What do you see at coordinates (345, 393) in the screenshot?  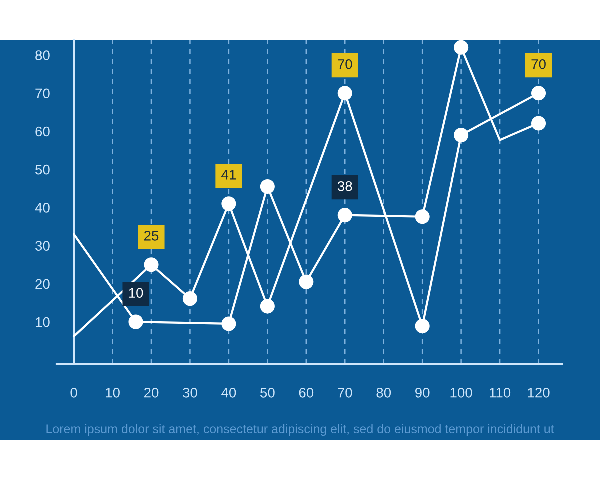 I see `x-tick-label: 70` at bounding box center [345, 393].